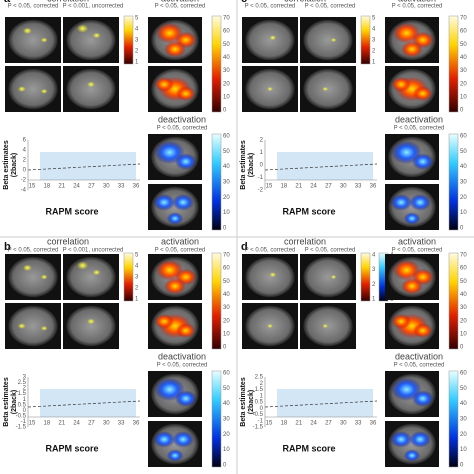  What do you see at coordinates (137, 63) in the screenshot?
I see `colorbar-tick: 1` at bounding box center [137, 63].